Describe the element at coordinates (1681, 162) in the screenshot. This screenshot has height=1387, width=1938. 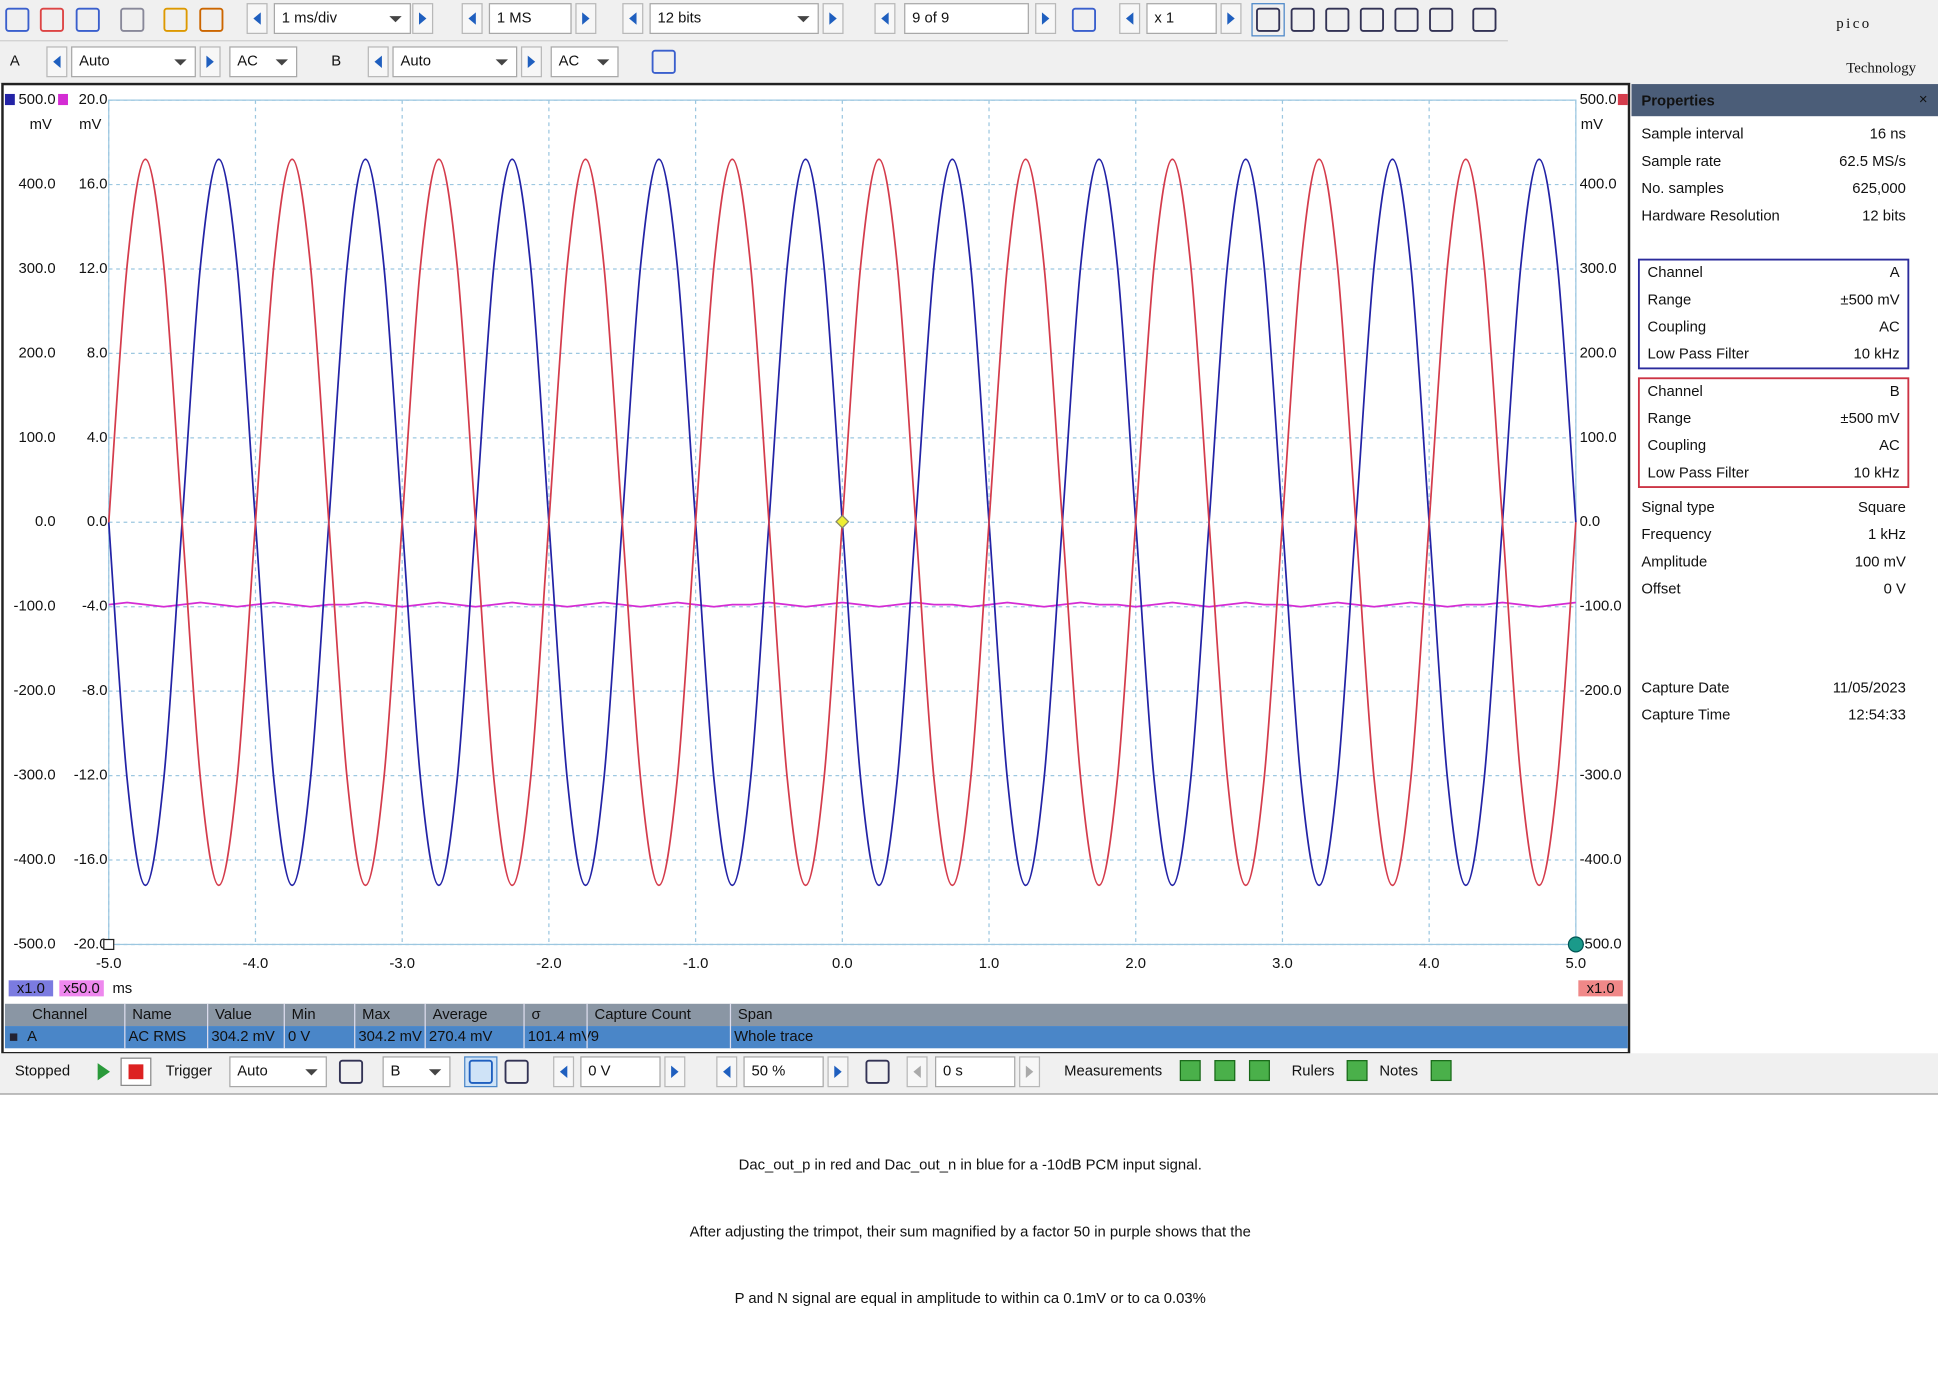
I see `property-name: Sample rate` at that location.